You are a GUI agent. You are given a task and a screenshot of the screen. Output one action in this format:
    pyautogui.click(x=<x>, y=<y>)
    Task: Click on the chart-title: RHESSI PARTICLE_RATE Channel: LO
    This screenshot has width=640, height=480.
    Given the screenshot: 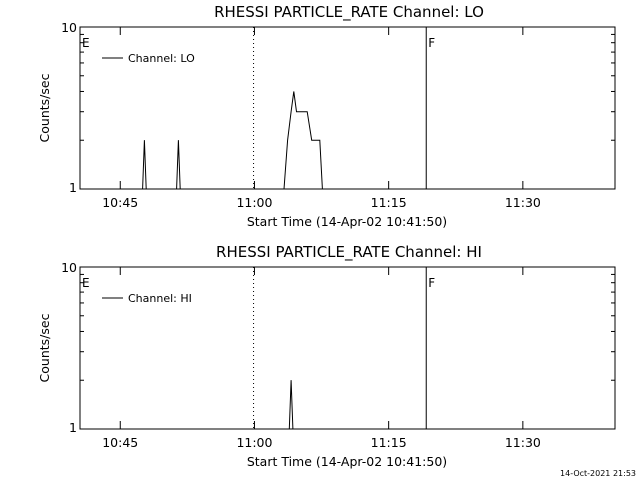 What is the action you would take?
    pyautogui.click(x=349, y=12)
    